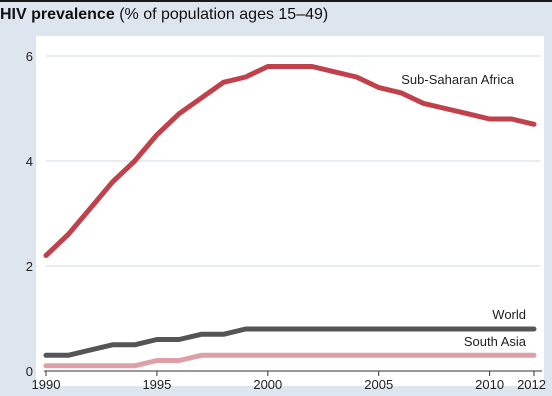  What do you see at coordinates (156, 384) in the screenshot?
I see `x-tick-label-1995: 1995` at bounding box center [156, 384].